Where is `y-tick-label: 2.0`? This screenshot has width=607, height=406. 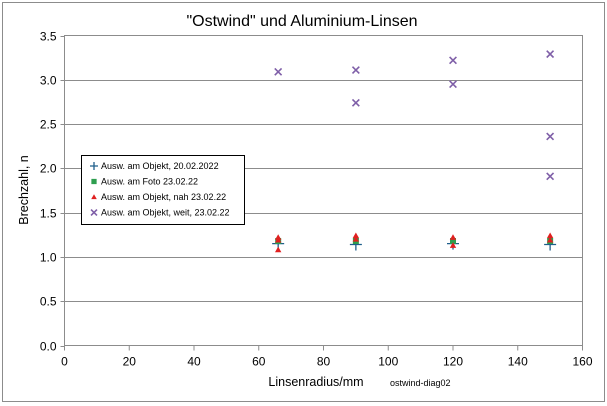
y-tick-label: 2.0 is located at coordinates (48, 169).